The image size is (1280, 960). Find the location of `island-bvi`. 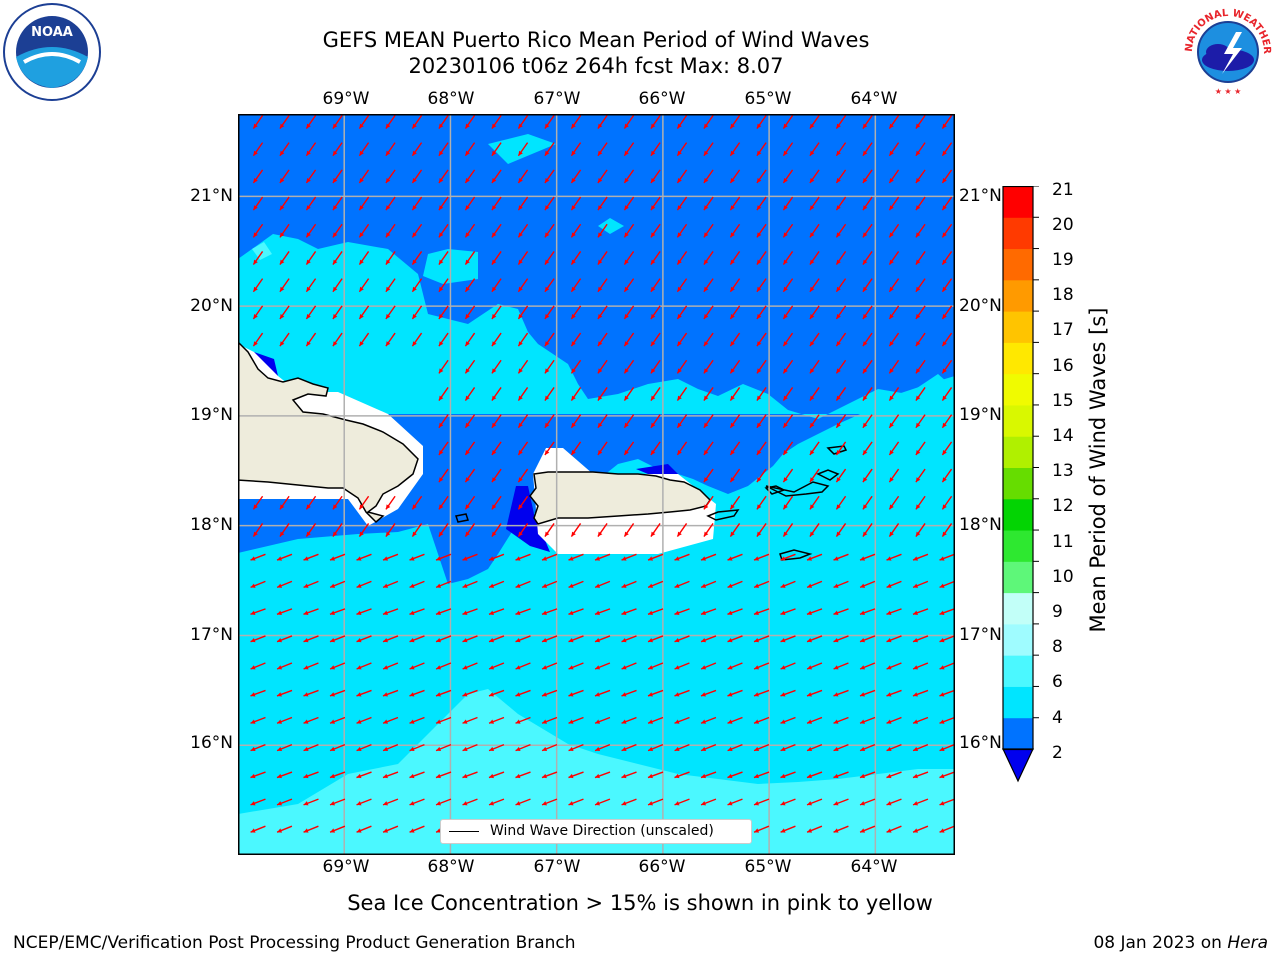

island-bvi is located at coordinates (832, 463).